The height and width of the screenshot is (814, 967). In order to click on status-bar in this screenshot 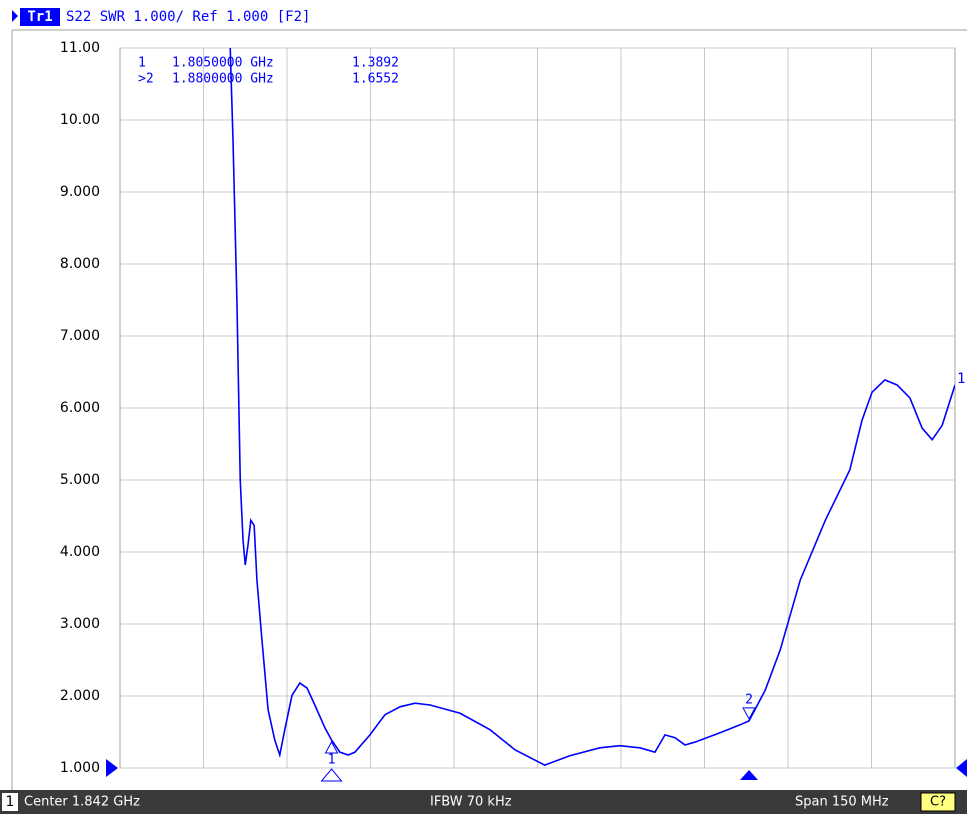, I will do `click(483, 802)`.